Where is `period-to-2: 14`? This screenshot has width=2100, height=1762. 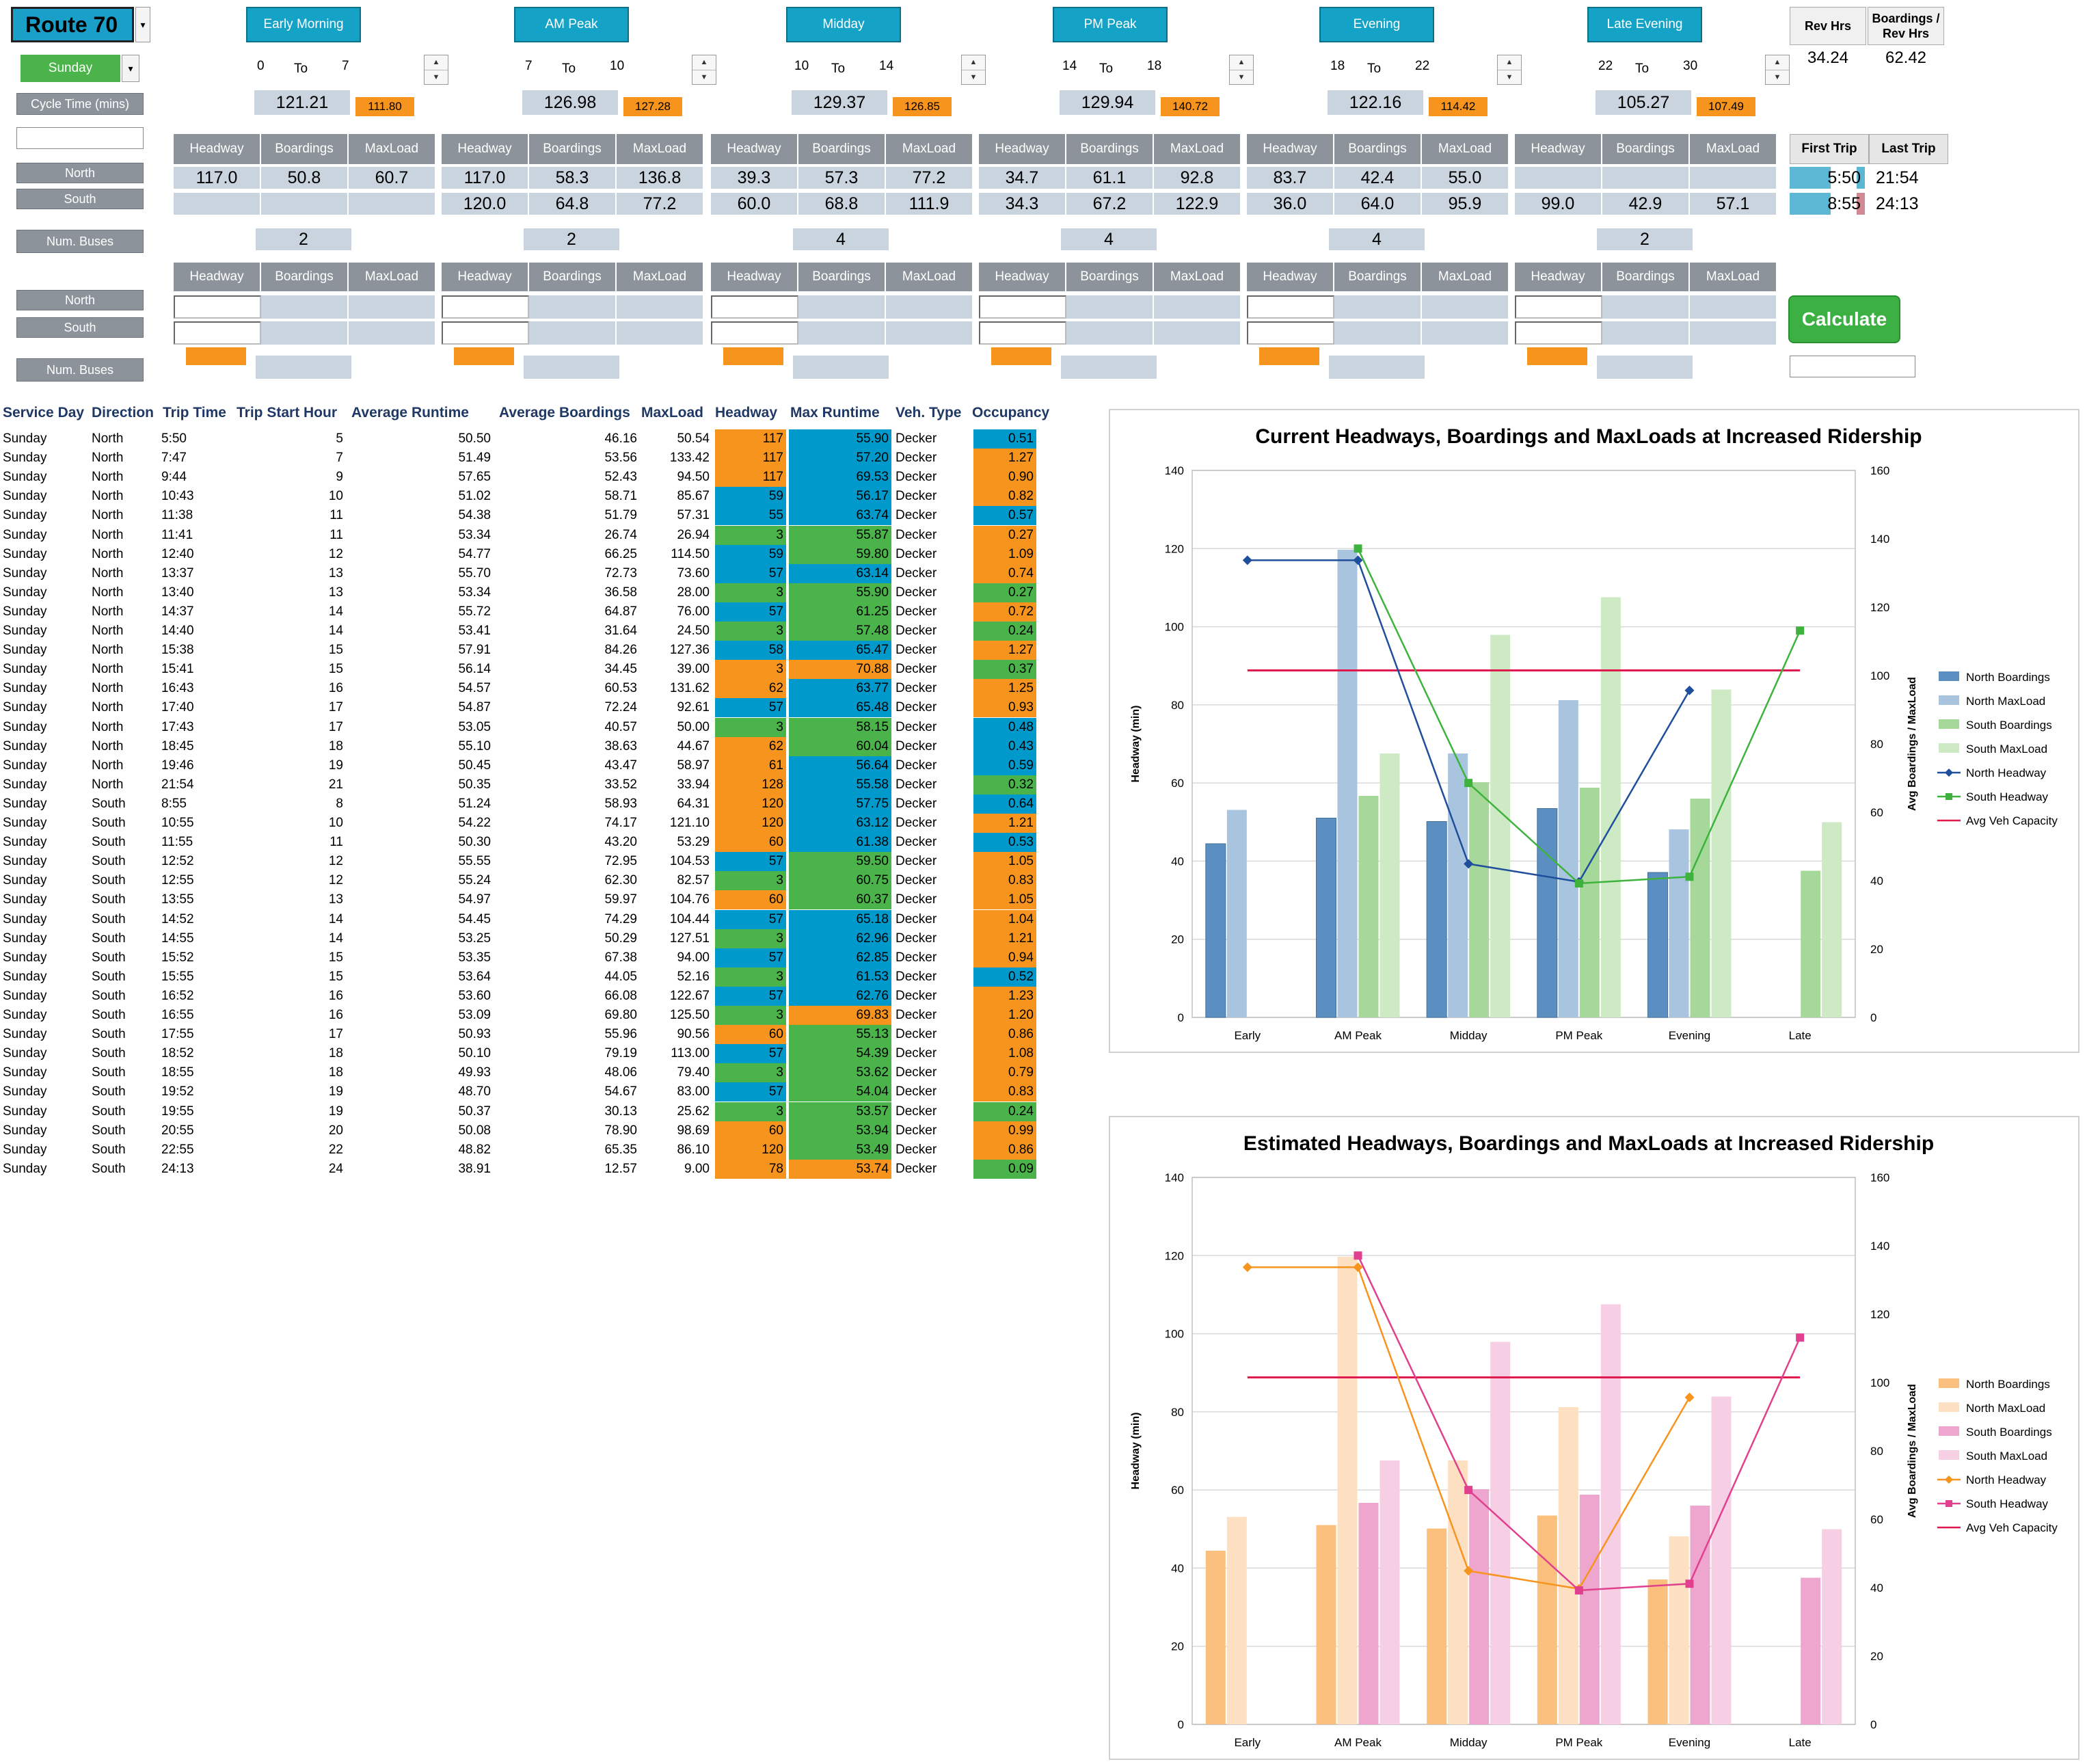 period-to-2: 14 is located at coordinates (886, 66).